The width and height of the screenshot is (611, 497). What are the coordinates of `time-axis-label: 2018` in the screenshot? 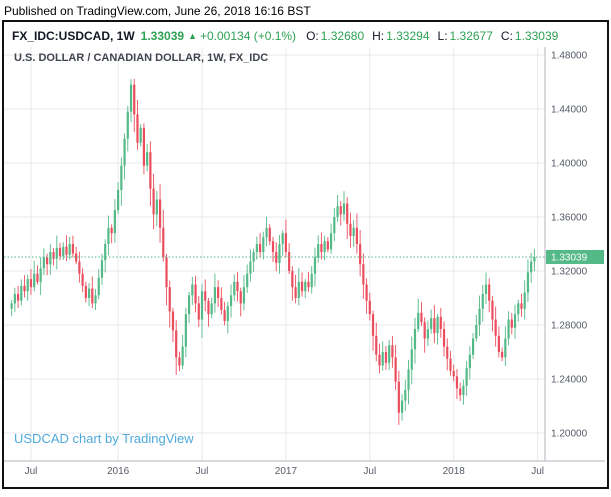 It's located at (454, 471).